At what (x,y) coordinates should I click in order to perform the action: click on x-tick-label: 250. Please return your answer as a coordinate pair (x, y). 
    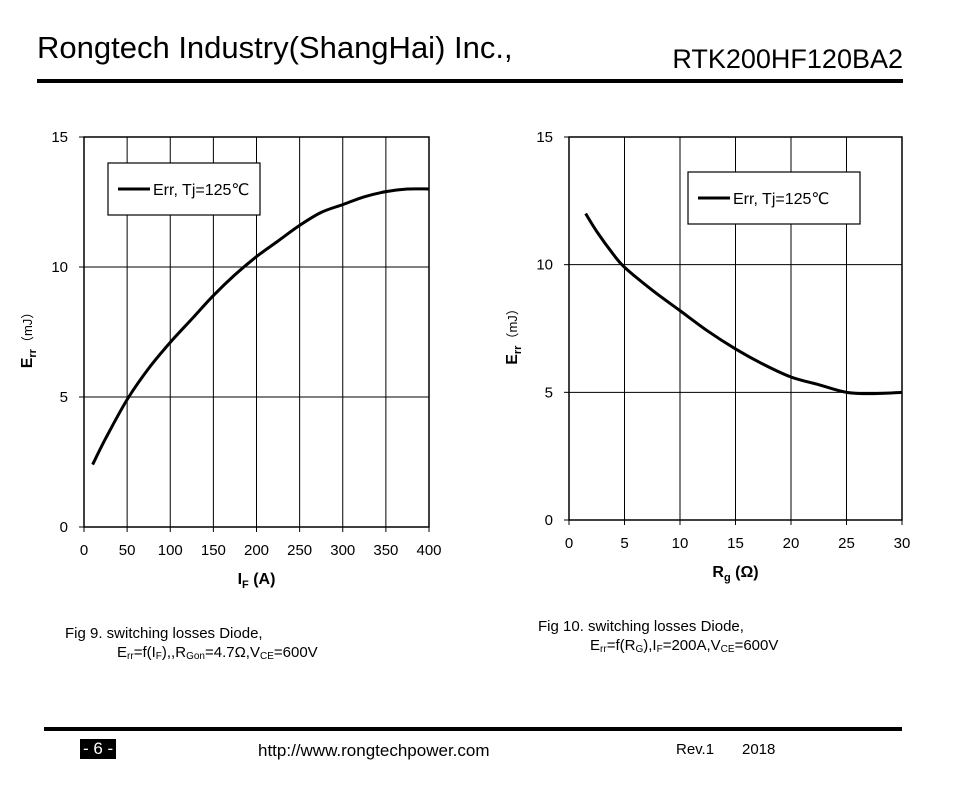
    Looking at the image, I should click on (299, 550).